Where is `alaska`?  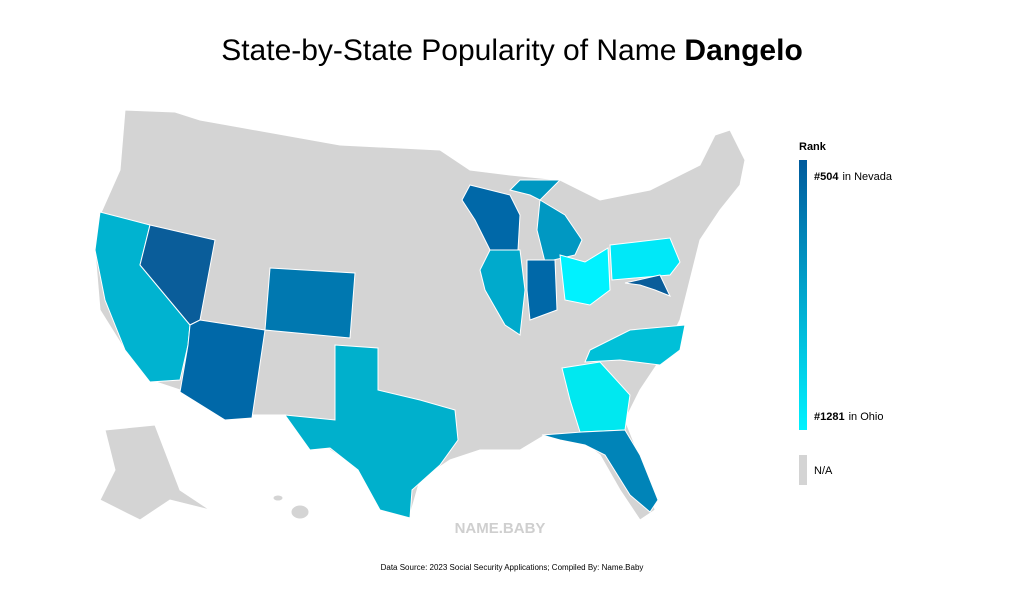 alaska is located at coordinates (155, 472).